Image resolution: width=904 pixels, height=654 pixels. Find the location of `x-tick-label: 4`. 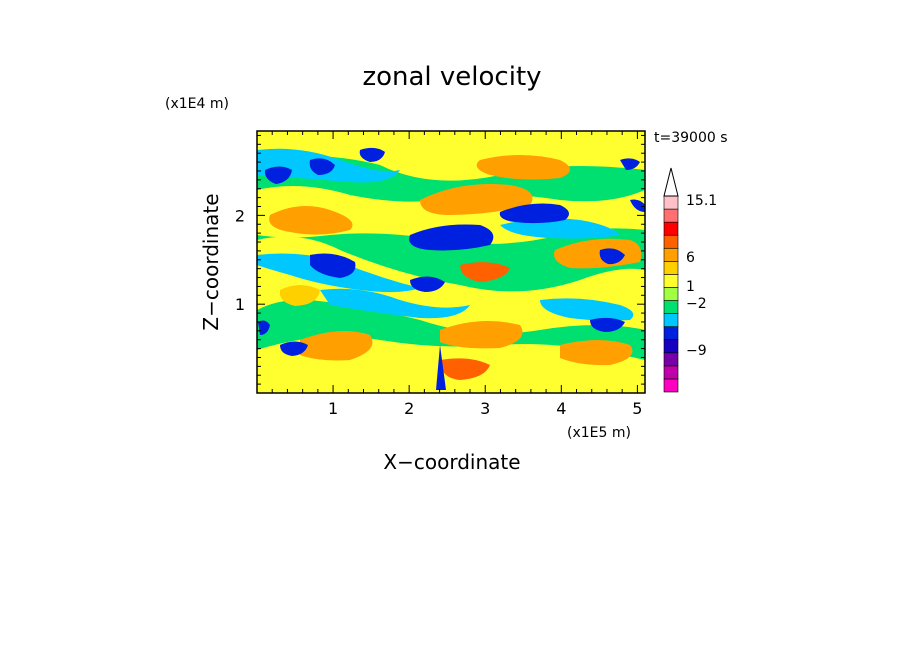

x-tick-label: 4 is located at coordinates (561, 408).